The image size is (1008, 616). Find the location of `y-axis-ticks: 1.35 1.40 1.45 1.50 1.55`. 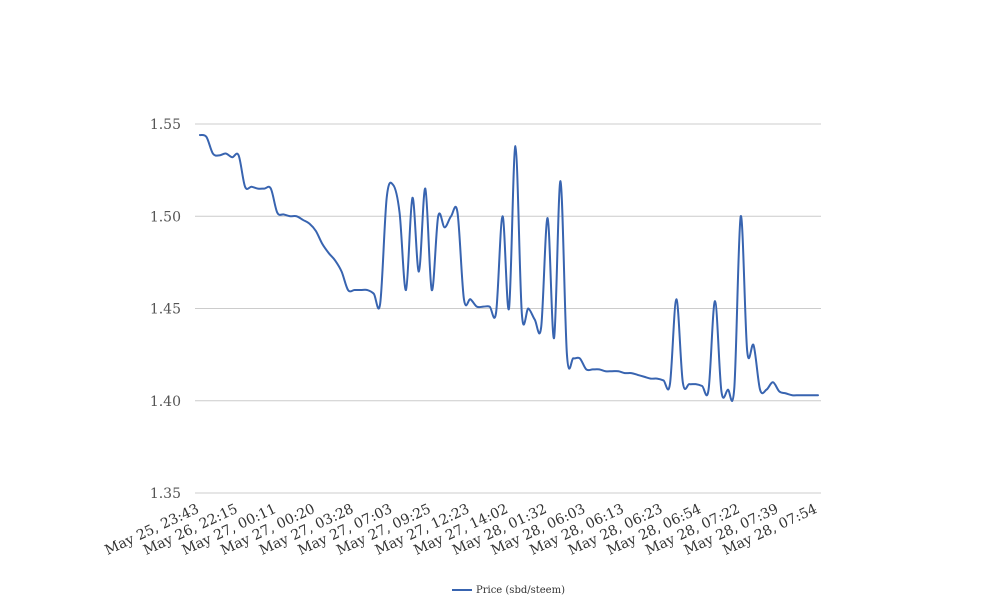

y-axis-ticks: 1.35 1.40 1.45 1.50 1.55 is located at coordinates (165, 309).